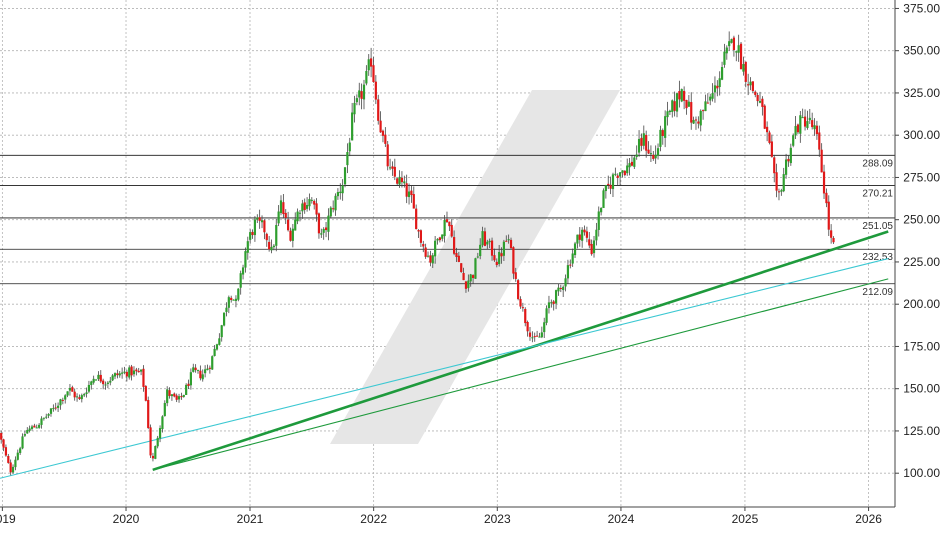 The image size is (948, 534). Describe the element at coordinates (126, 519) in the screenshot. I see `x-tick-label: 2020` at that location.